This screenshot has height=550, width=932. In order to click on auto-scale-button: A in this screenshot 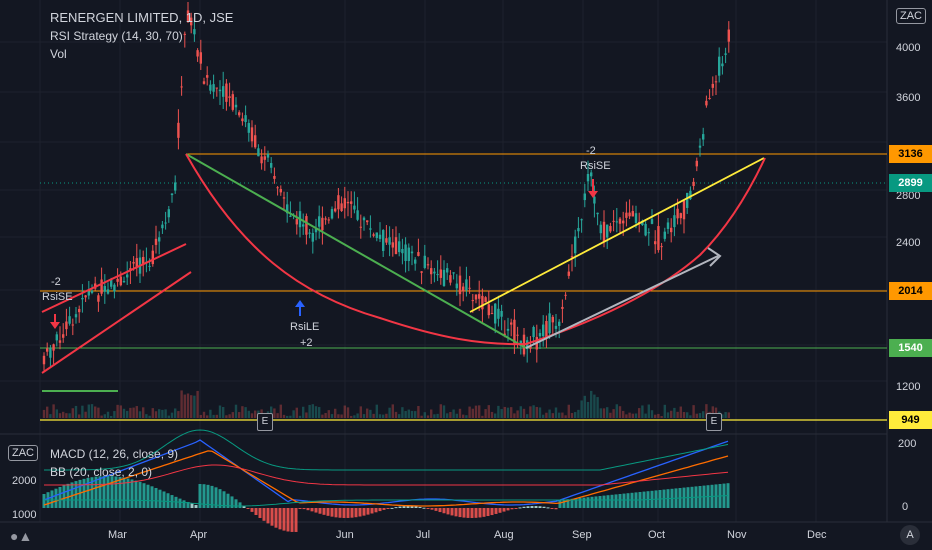, I will do `click(910, 535)`.